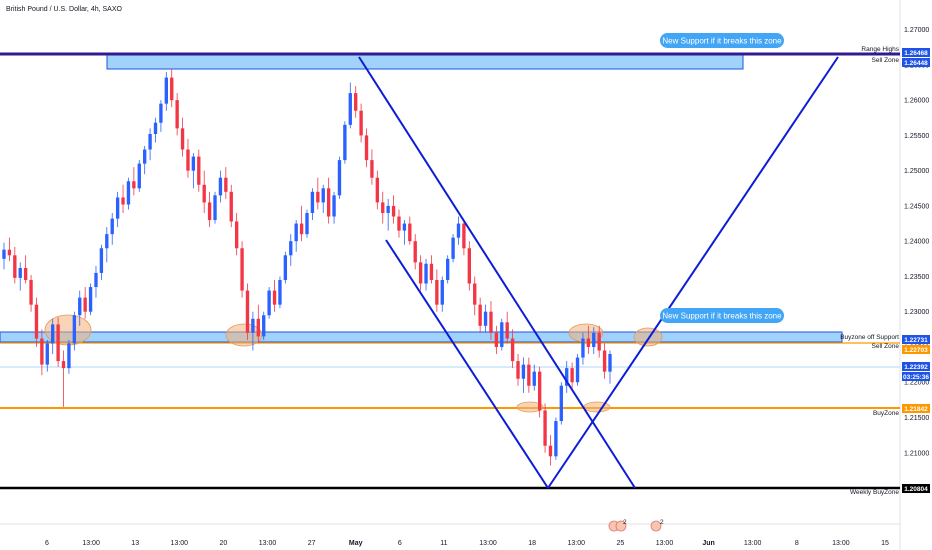 This screenshot has width=932, height=550. I want to click on y-tick-label: 1.23000, so click(916, 312).